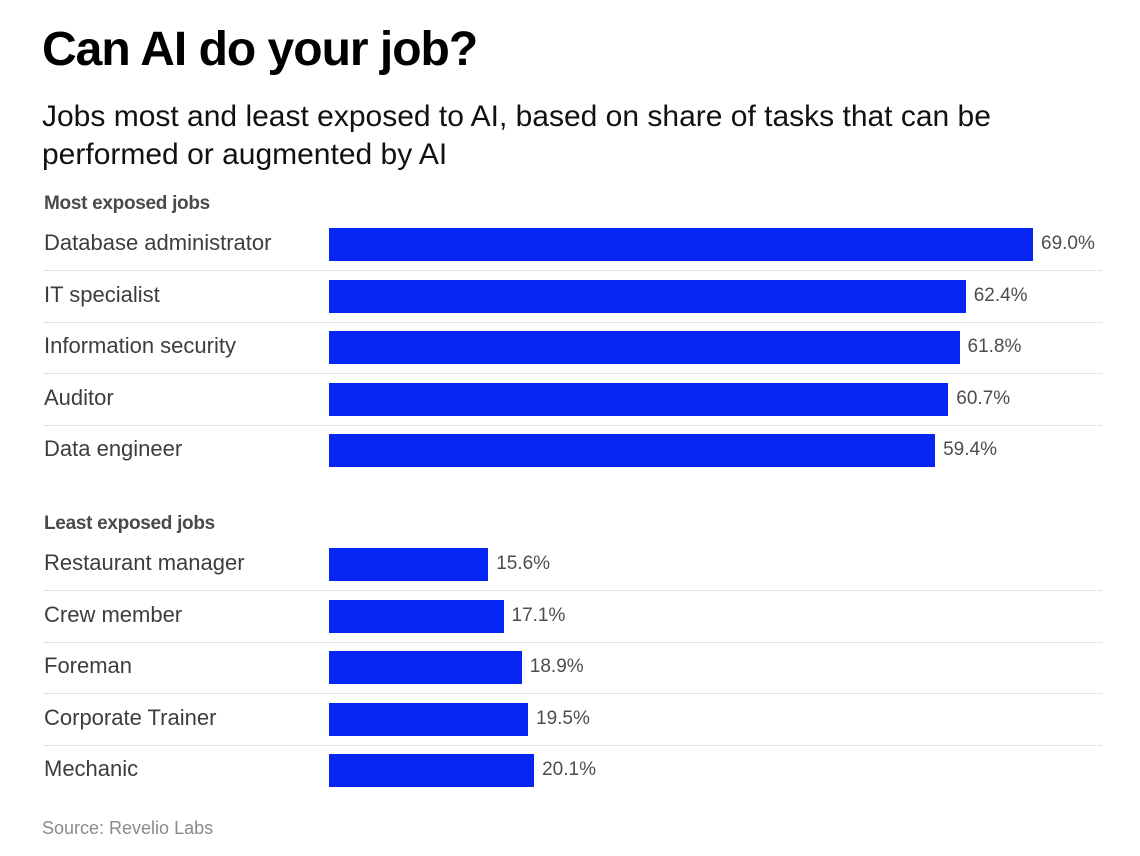 This screenshot has width=1140, height=856. I want to click on data-label: 62.4%, so click(1000, 295).